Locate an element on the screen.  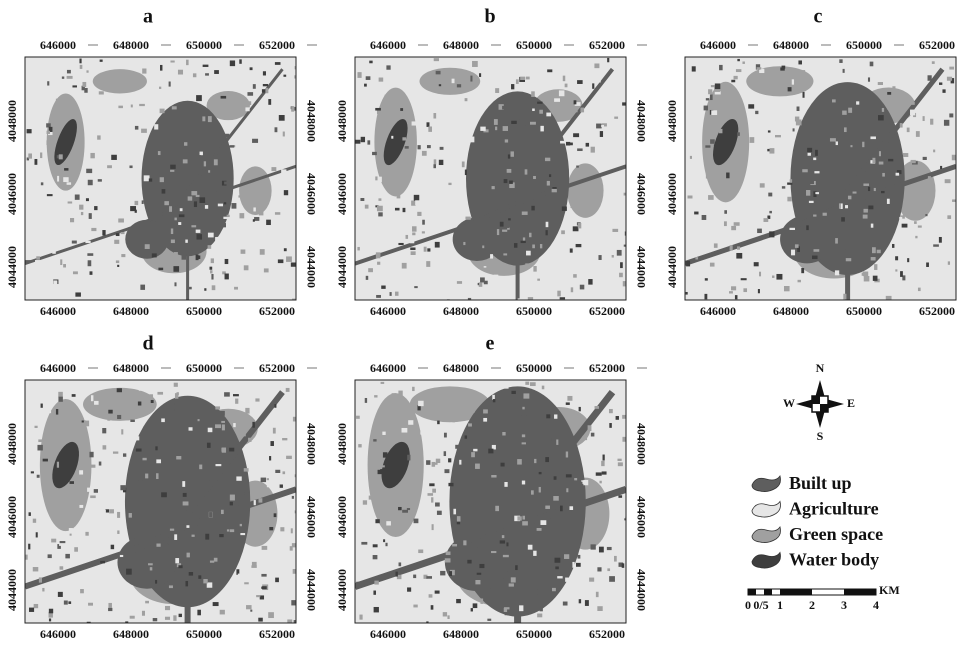
x-tick-label: 646000 is located at coordinates (718, 45).